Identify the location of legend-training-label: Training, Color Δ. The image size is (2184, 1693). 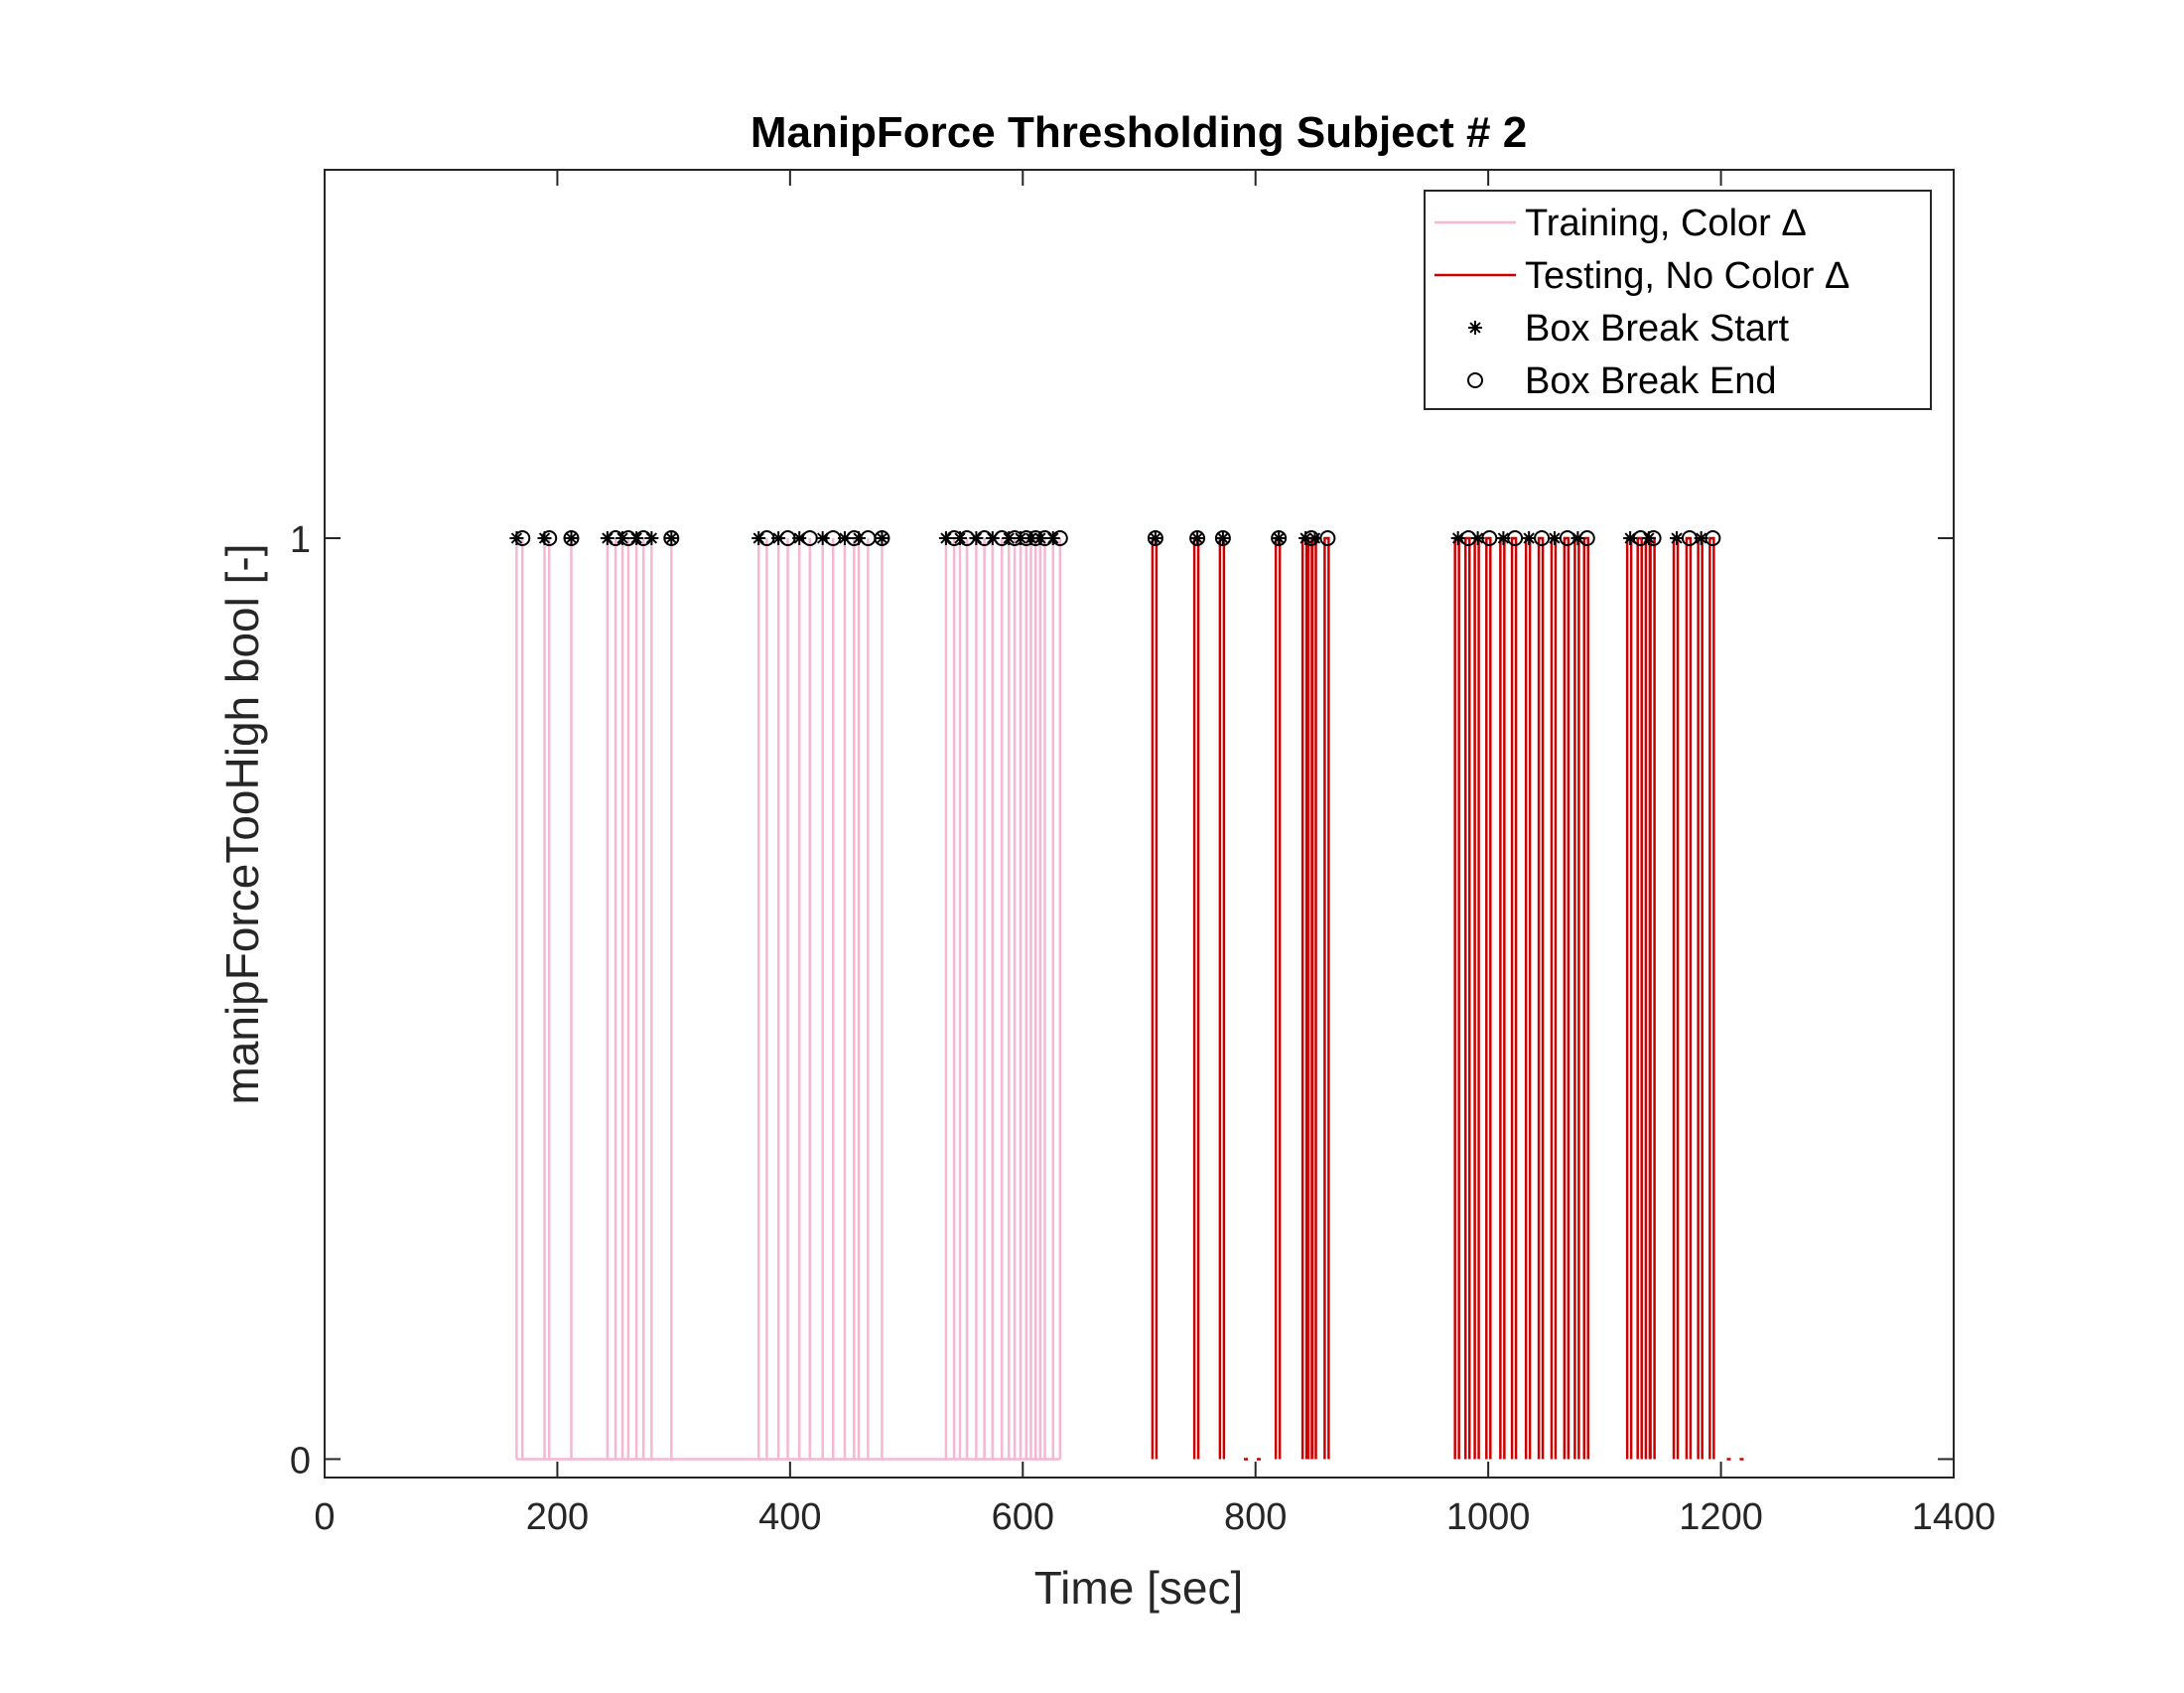
(1666, 224).